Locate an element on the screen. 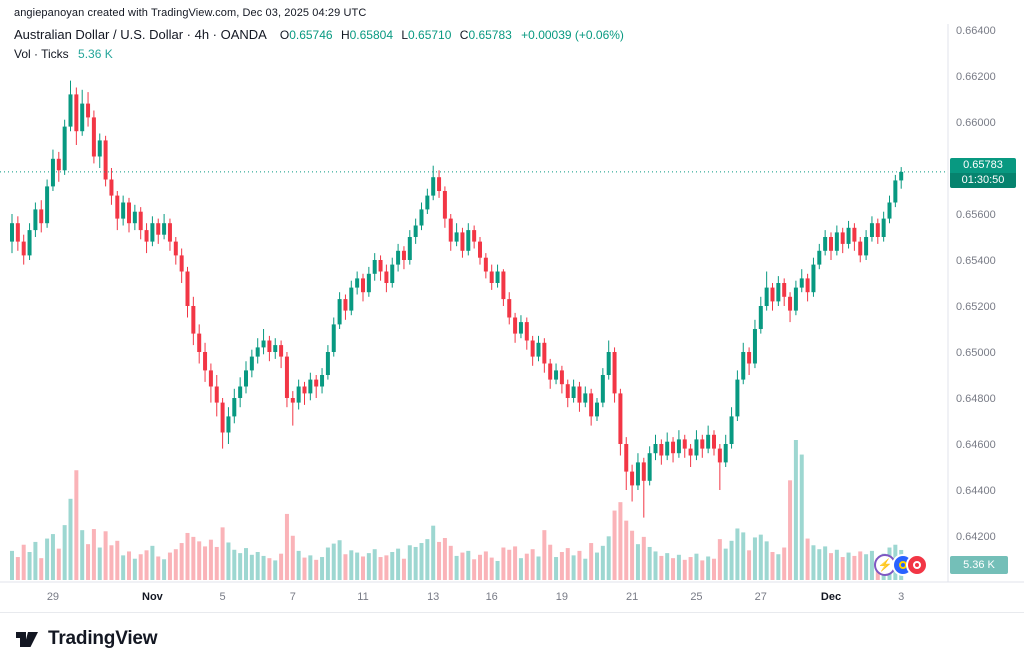 Image resolution: width=1024 pixels, height=665 pixels. event-marker-red-icon is located at coordinates (917, 565).